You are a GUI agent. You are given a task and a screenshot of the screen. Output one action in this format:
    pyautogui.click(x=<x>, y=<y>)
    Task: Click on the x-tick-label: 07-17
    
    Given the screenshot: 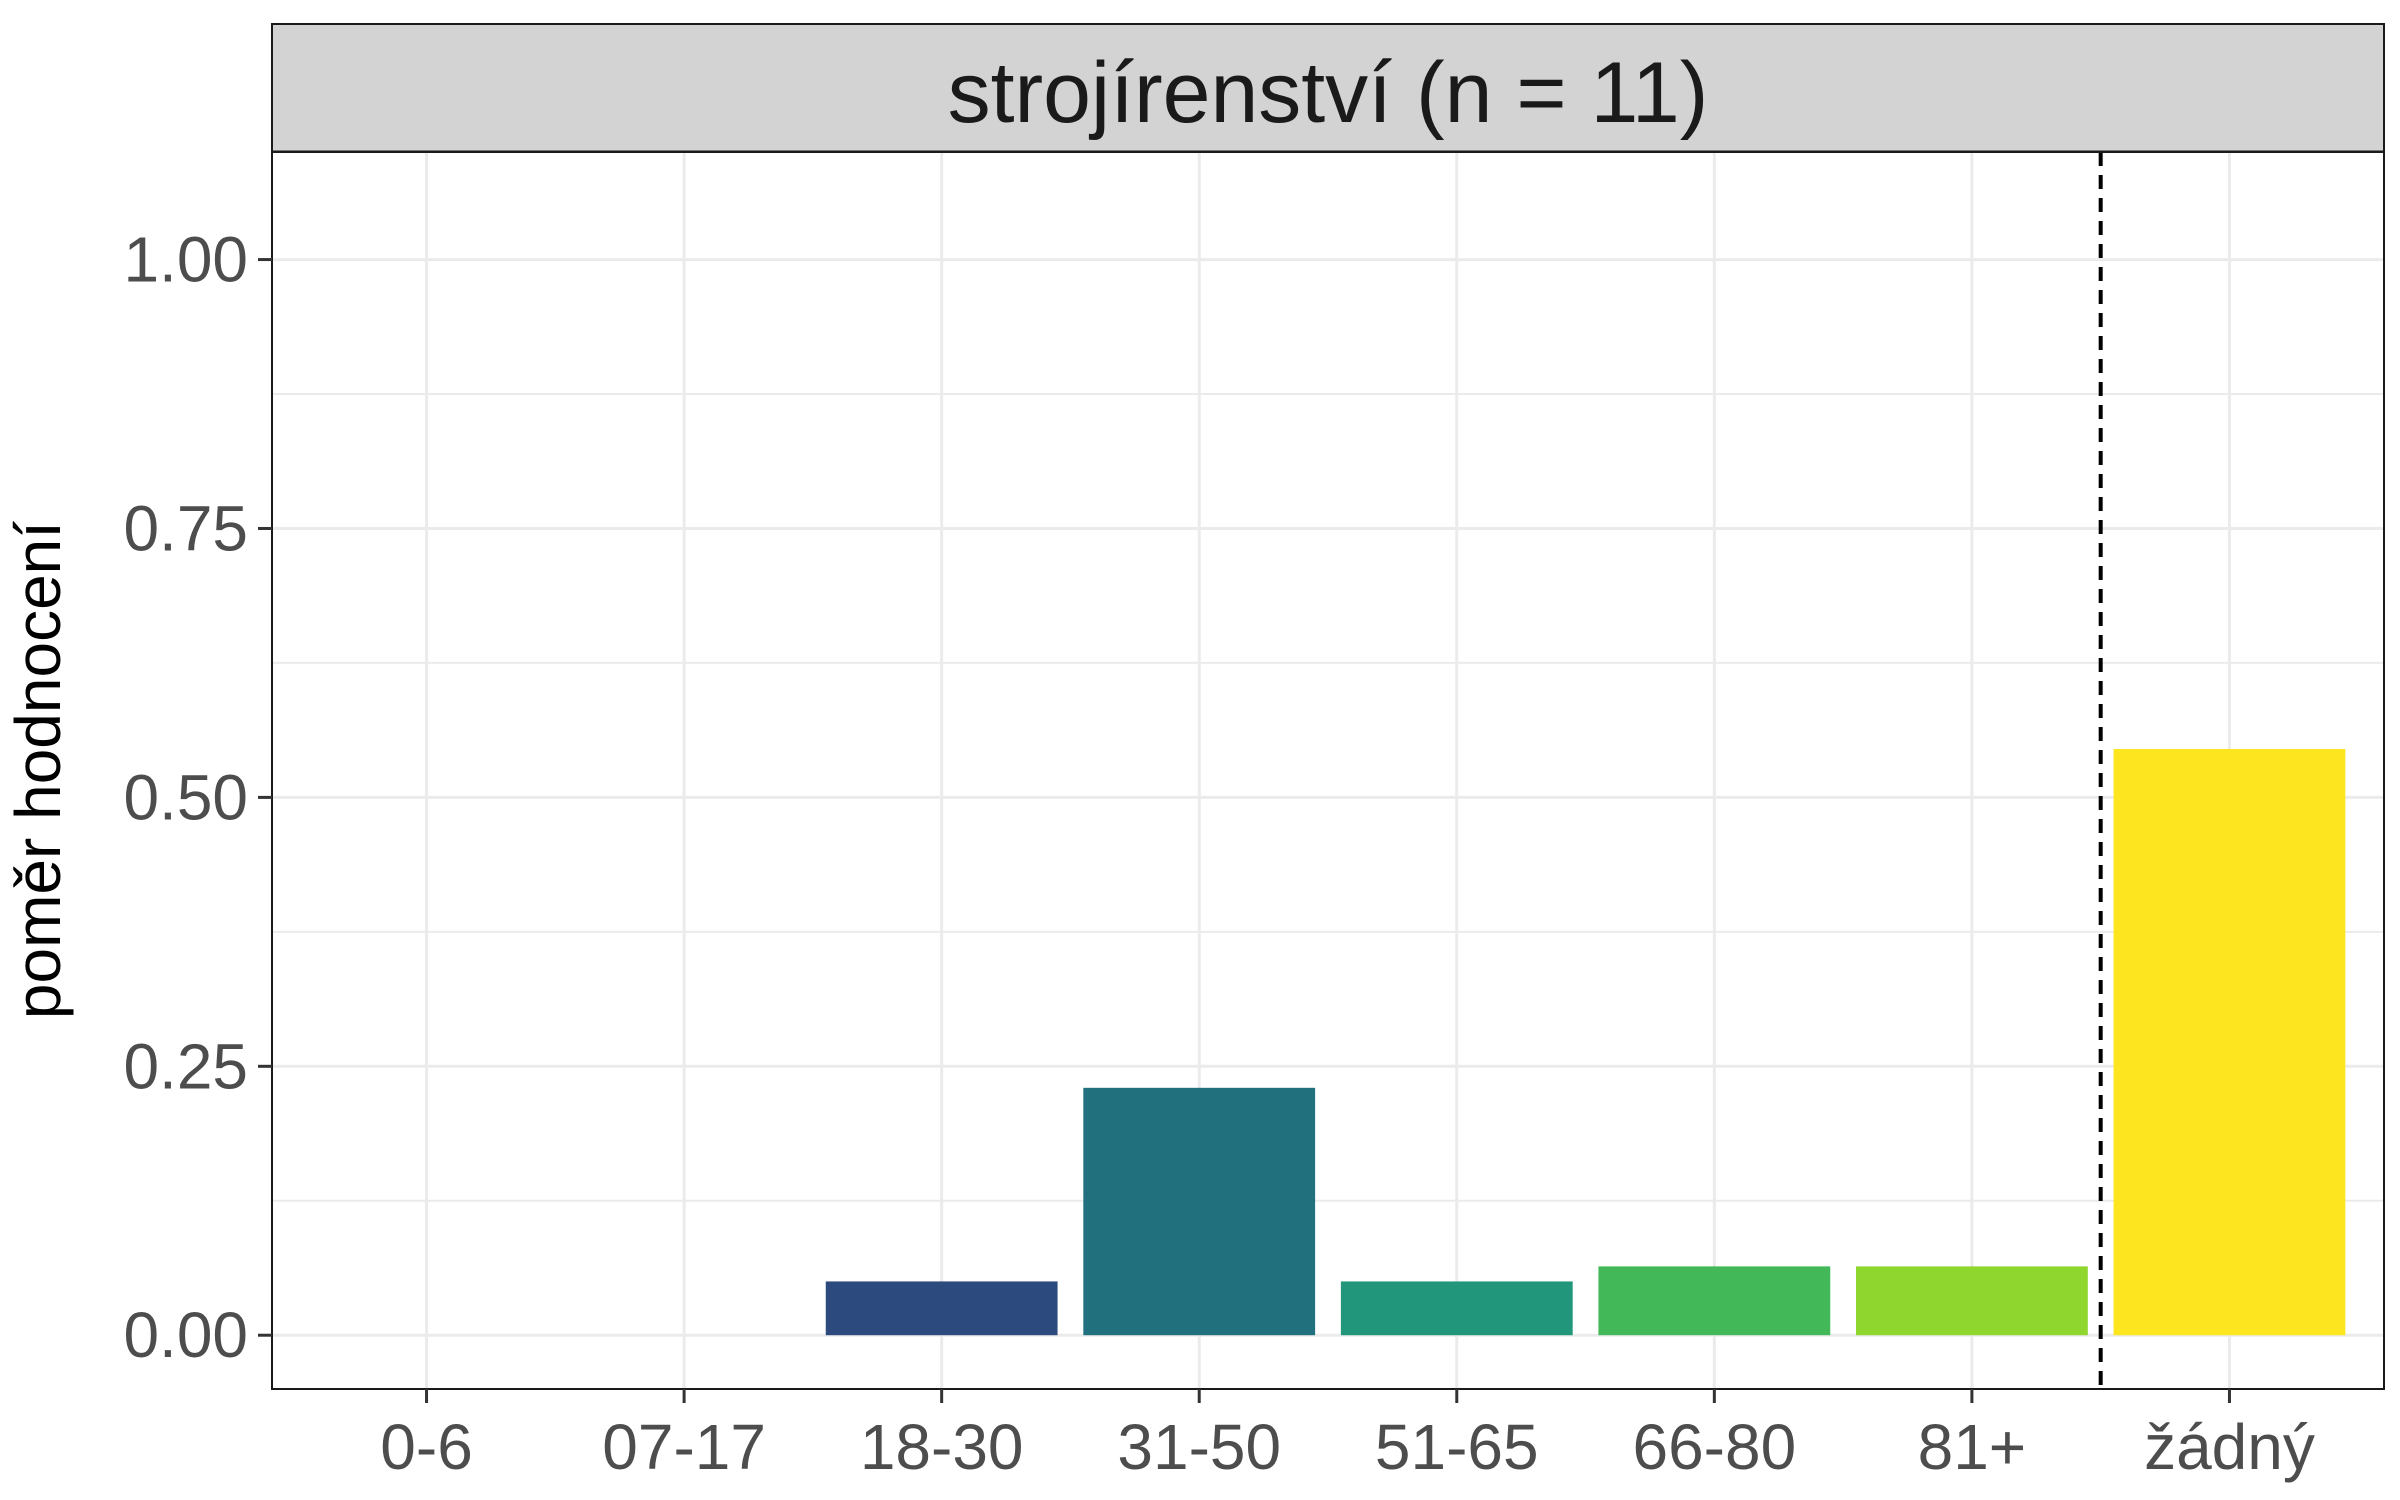 What is the action you would take?
    pyautogui.click(x=684, y=1447)
    